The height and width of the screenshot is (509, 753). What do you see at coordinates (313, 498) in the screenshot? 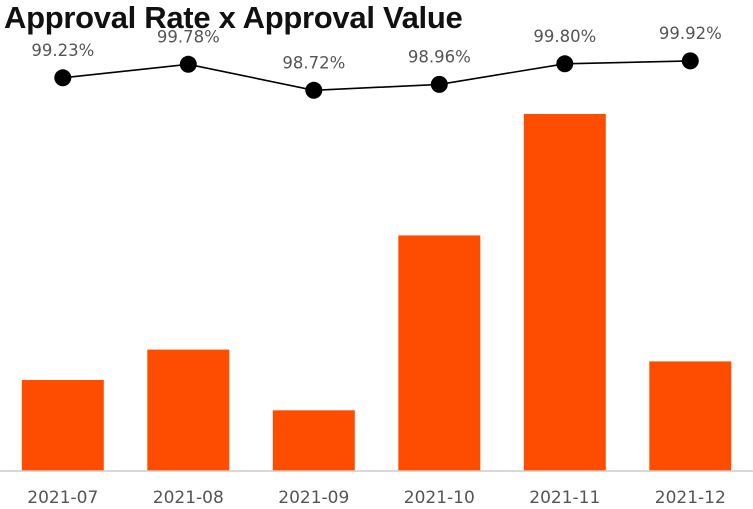
I see `x-tick-label: 2021-09` at bounding box center [313, 498].